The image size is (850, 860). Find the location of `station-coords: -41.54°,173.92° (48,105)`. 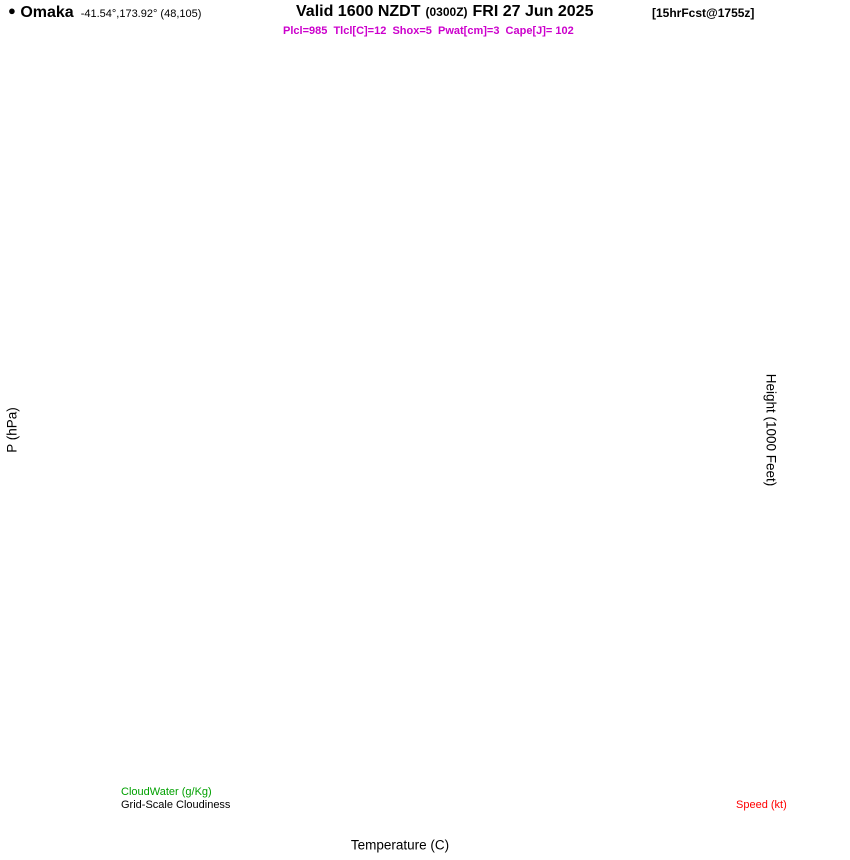

station-coords: -41.54°,173.92° (48,105) is located at coordinates (141, 14).